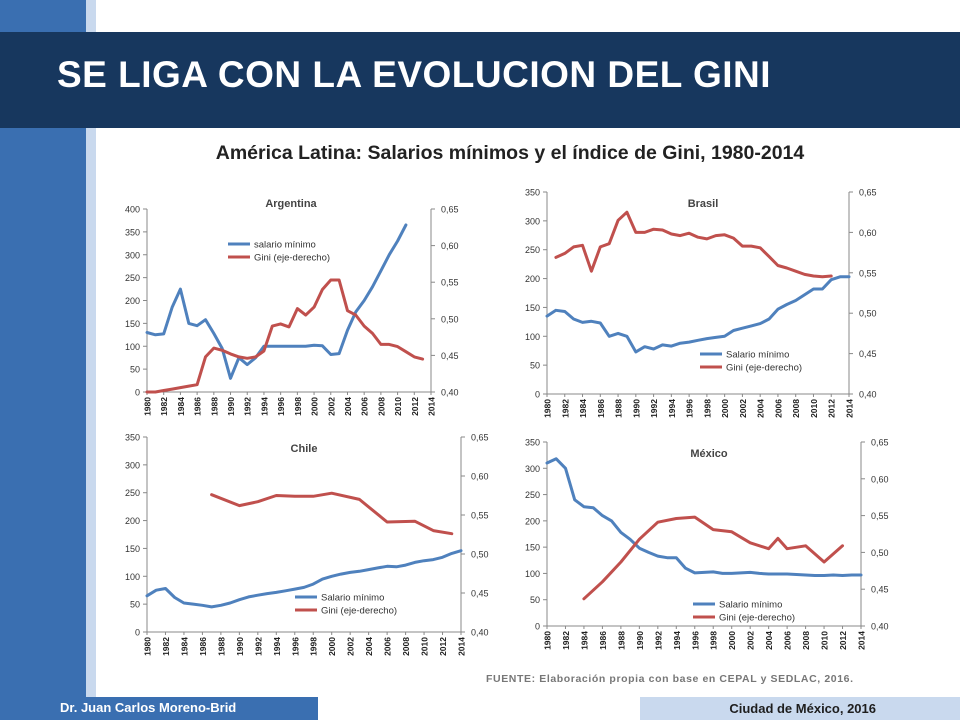  What do you see at coordinates (709, 454) in the screenshot?
I see `chart-title: México` at bounding box center [709, 454].